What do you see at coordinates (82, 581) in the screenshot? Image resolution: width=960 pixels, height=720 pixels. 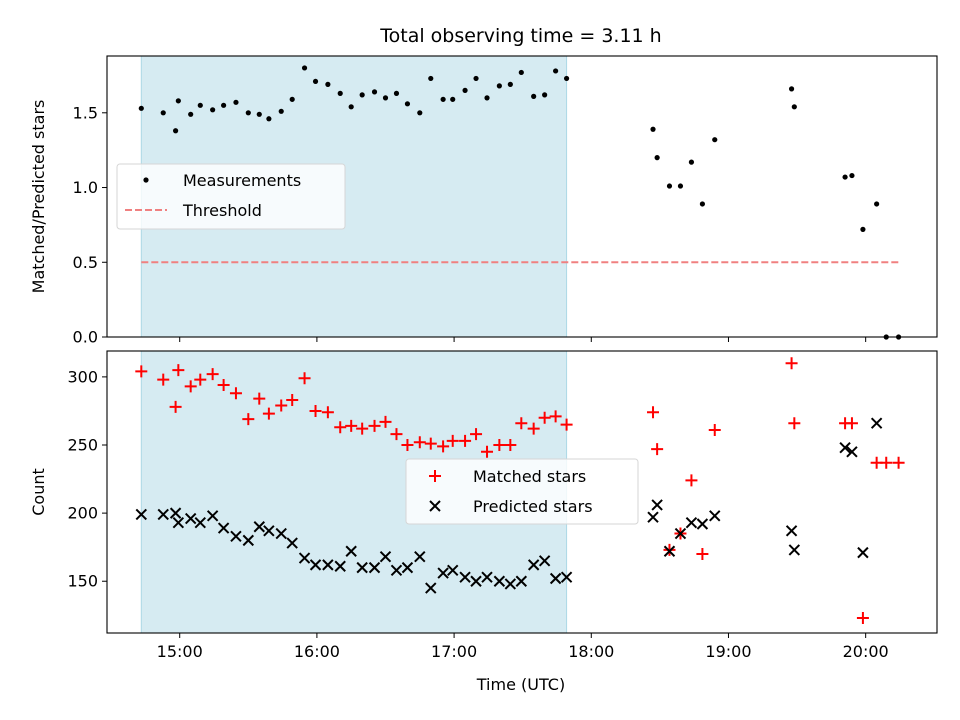 I see `y-tick-label: 150` at bounding box center [82, 581].